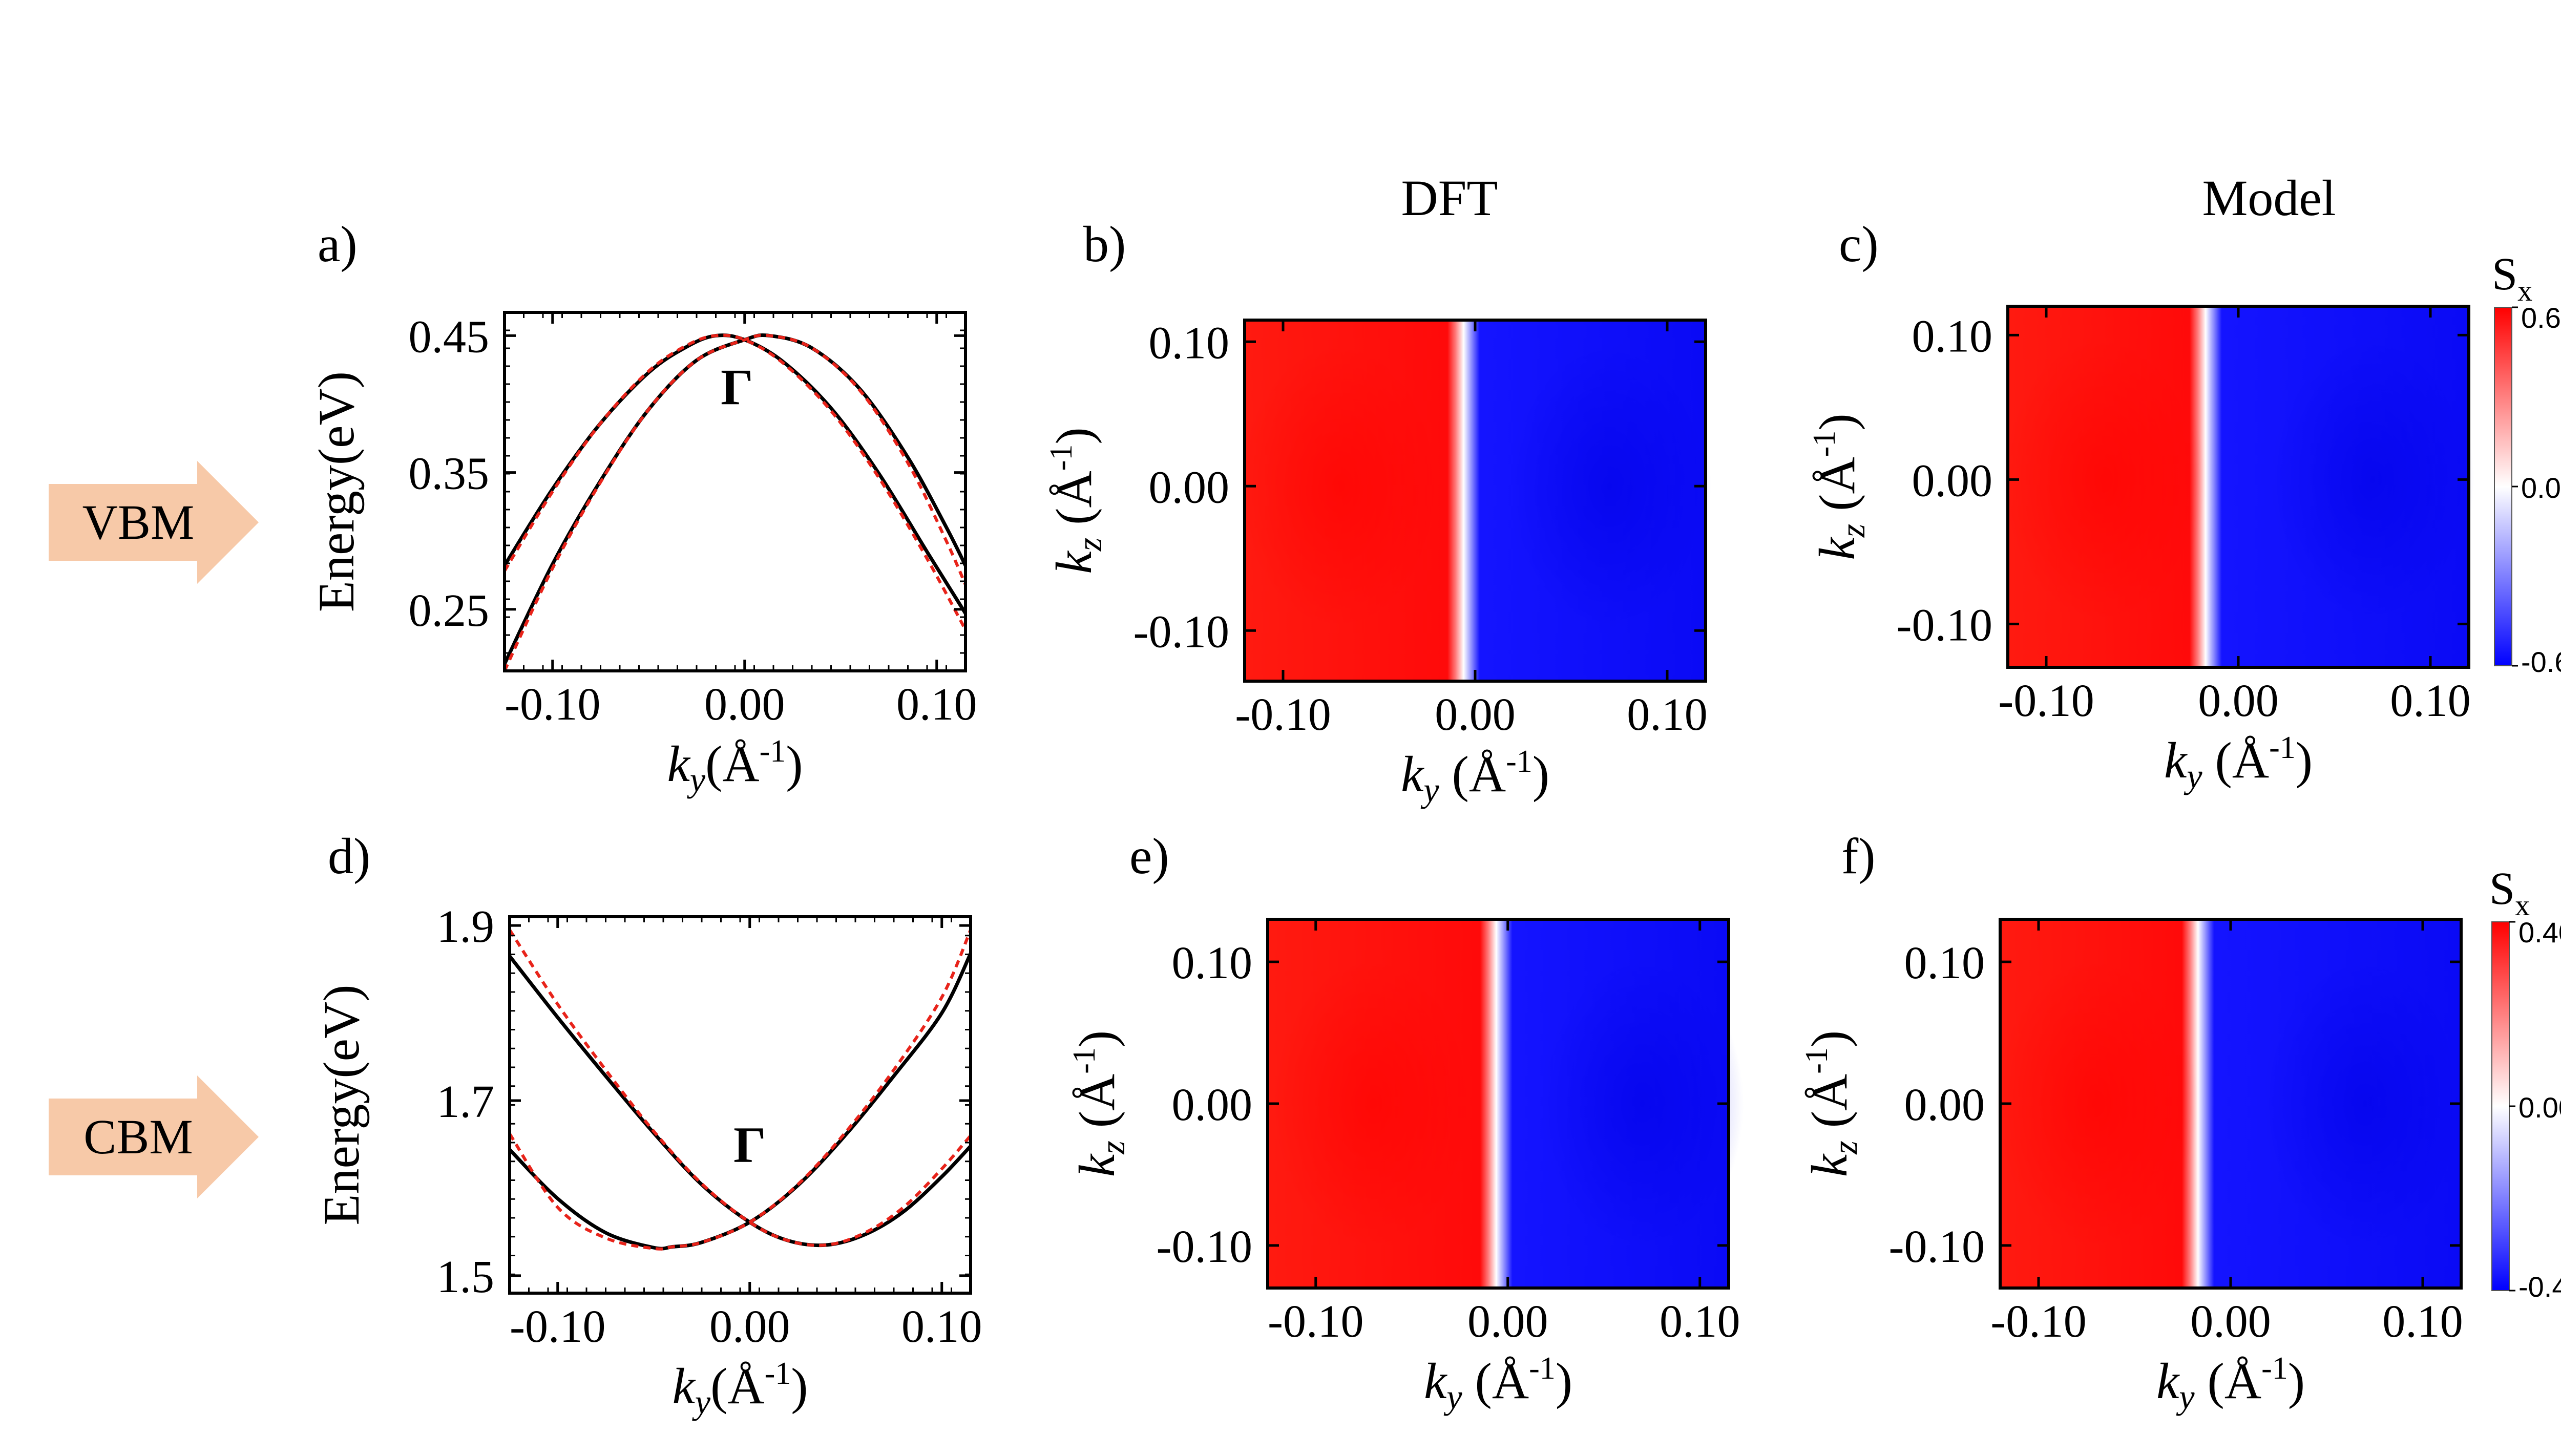 Image resolution: width=2561 pixels, height=1456 pixels. I want to click on column-header-model: Model, so click(2269, 198).